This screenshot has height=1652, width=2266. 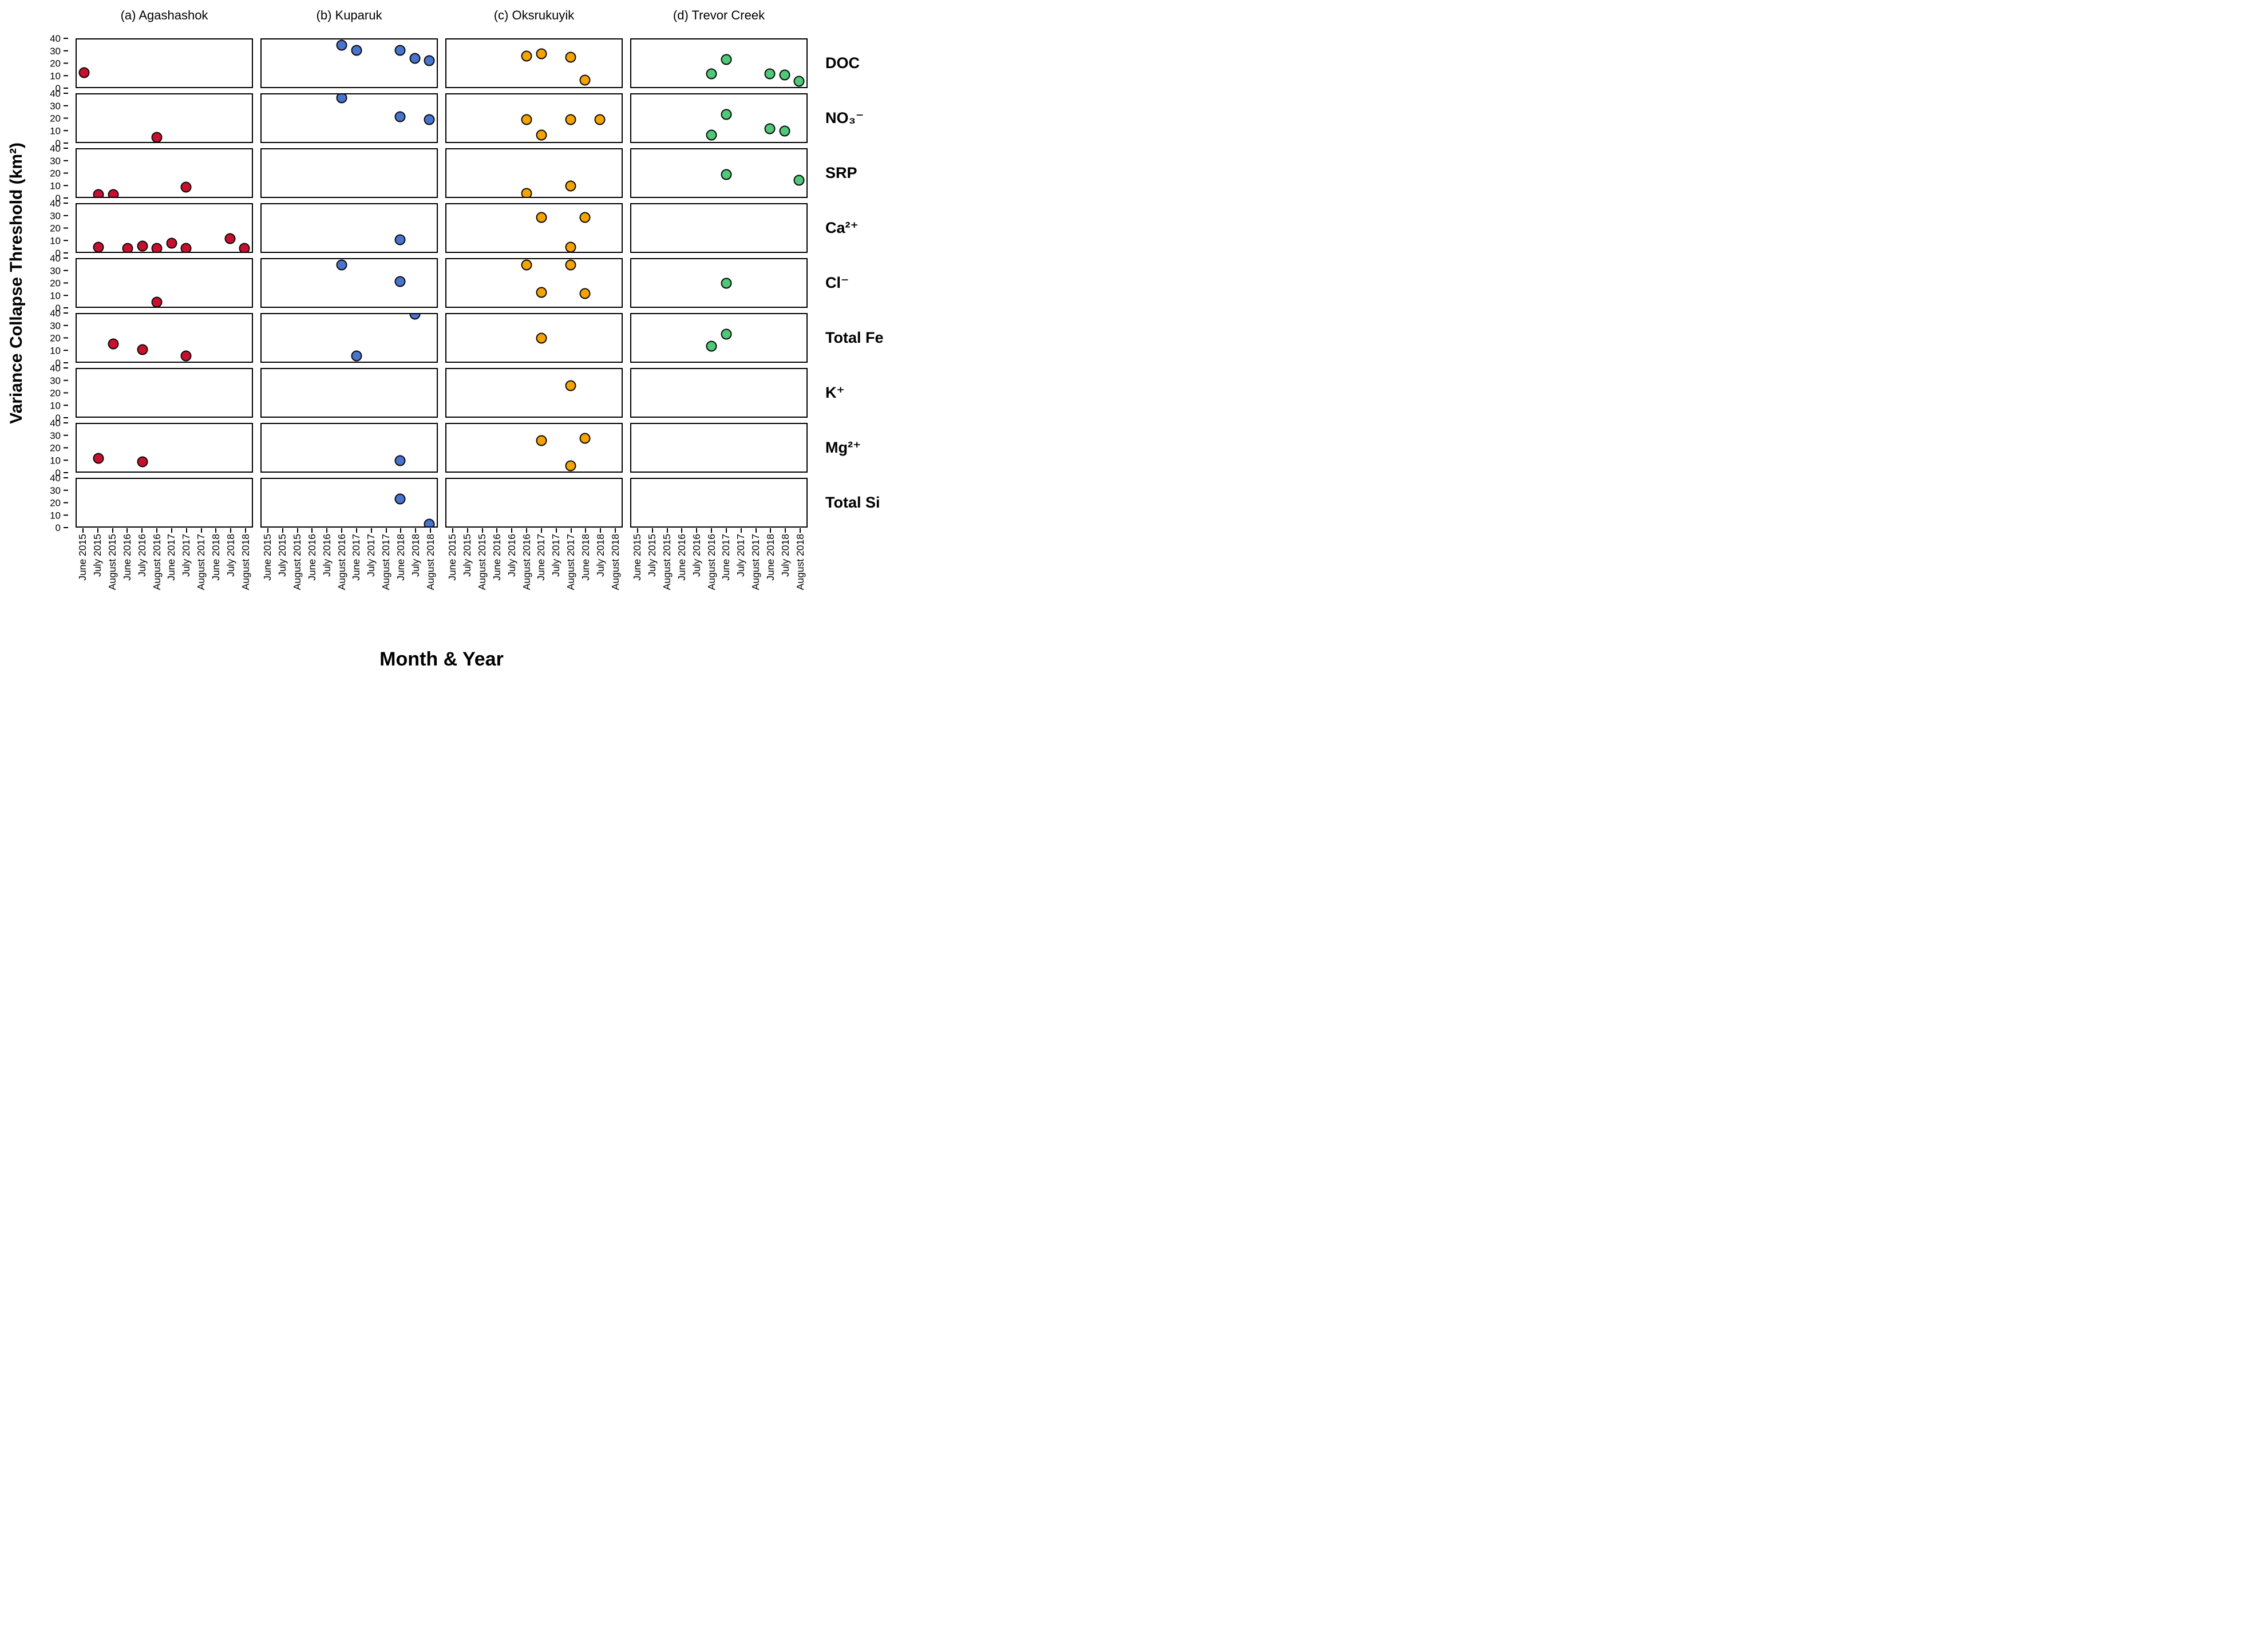 I want to click on panel-agashashok-ca, so click(x=164, y=228).